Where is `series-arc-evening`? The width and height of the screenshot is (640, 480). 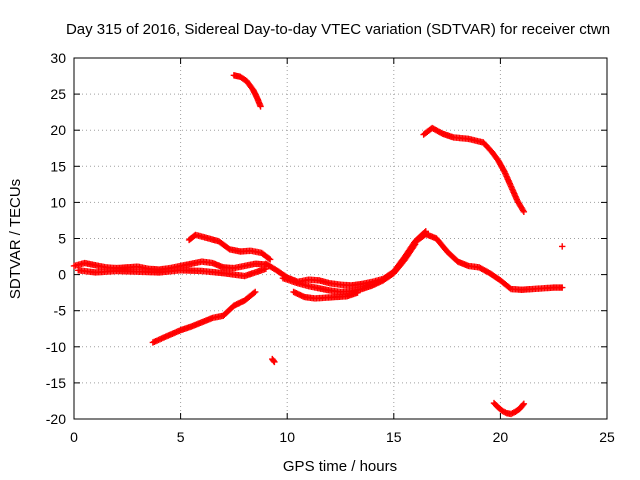 series-arc-evening is located at coordinates (488, 261).